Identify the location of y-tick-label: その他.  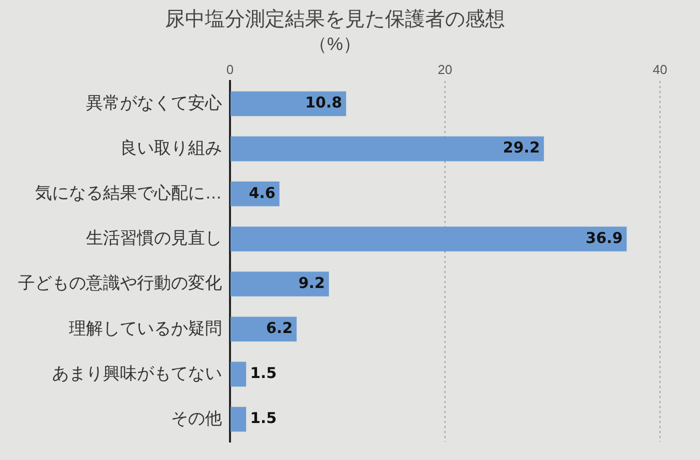
(196, 418).